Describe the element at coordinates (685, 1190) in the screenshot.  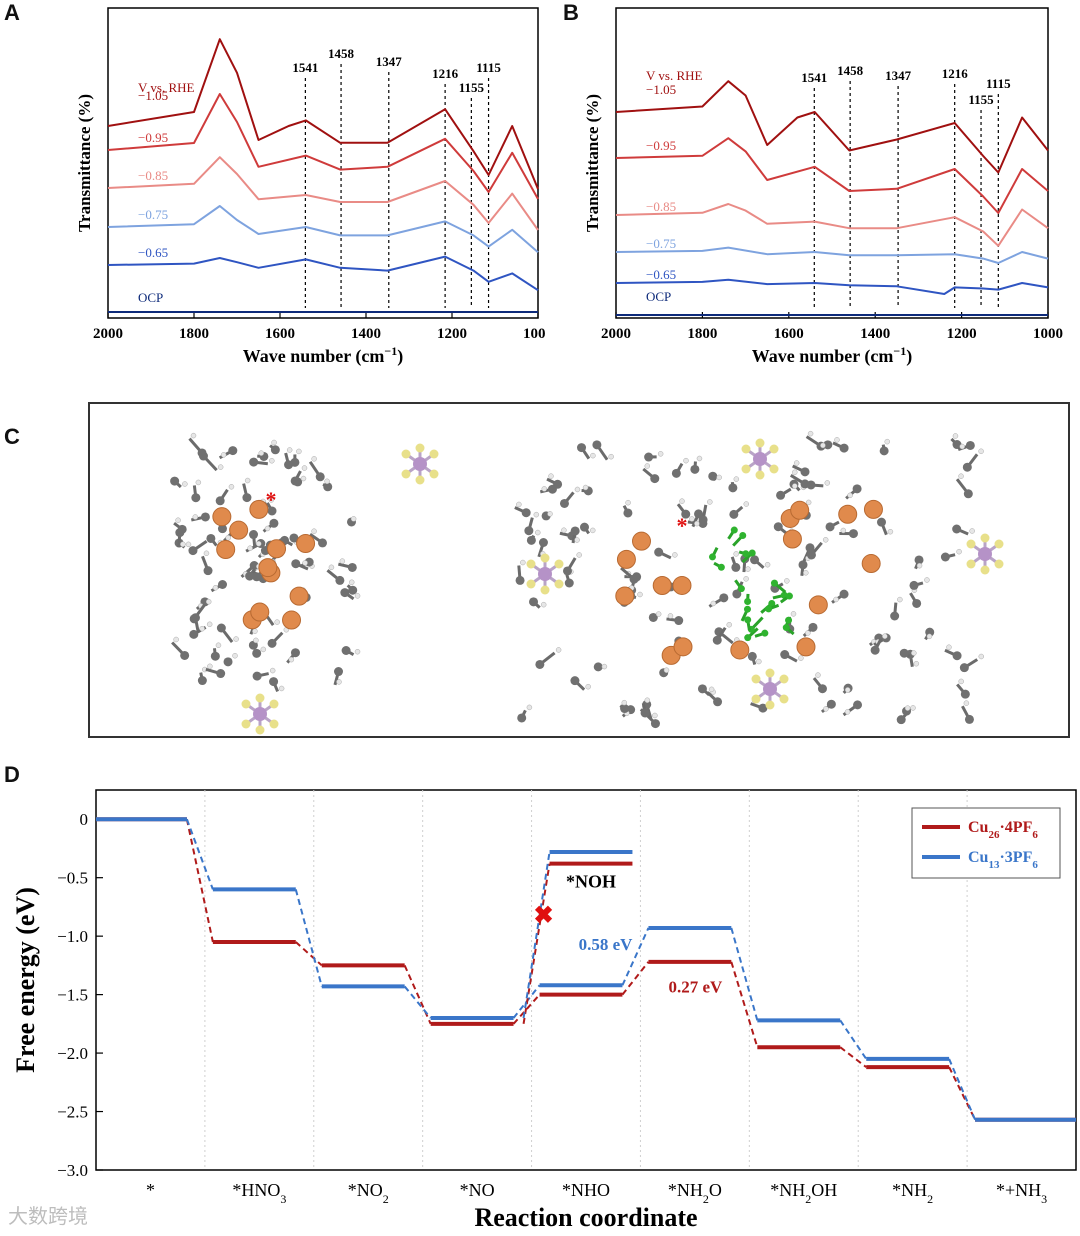
I see `category-label-base: *NH` at that location.